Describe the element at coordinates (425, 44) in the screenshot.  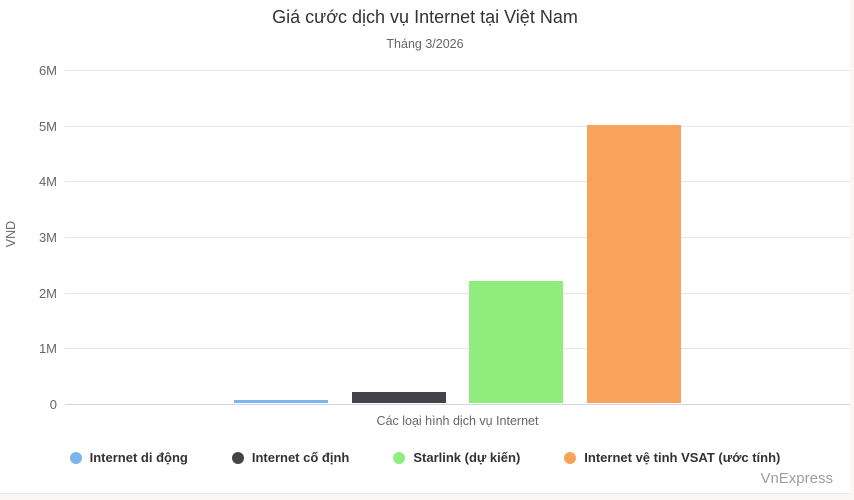
I see `chart-subtitle: Tháng 3/2026` at that location.